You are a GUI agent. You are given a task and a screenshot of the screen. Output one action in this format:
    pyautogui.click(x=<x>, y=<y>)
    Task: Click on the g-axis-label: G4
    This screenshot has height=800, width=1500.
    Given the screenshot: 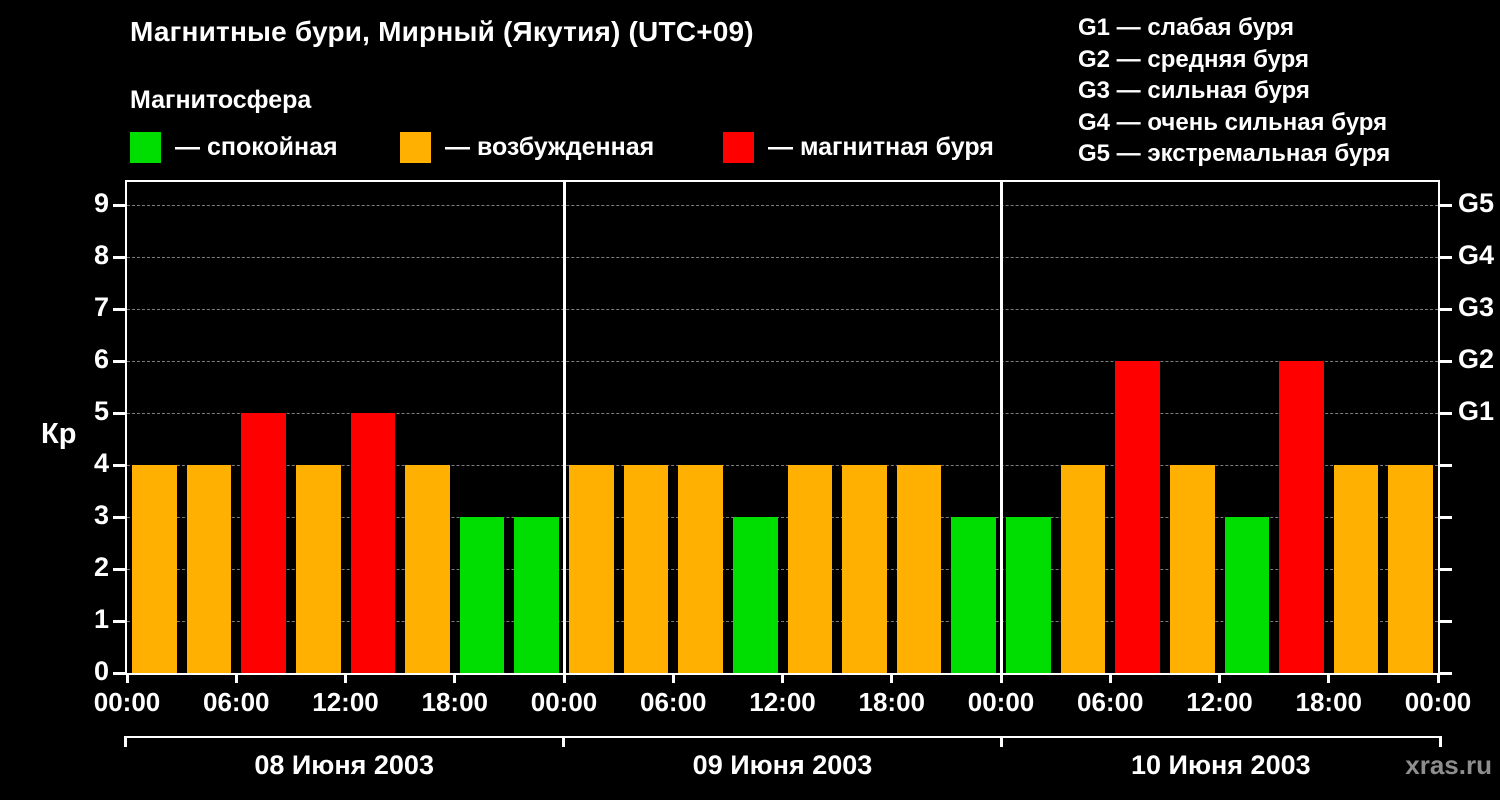 What is the action you would take?
    pyautogui.click(x=1476, y=255)
    